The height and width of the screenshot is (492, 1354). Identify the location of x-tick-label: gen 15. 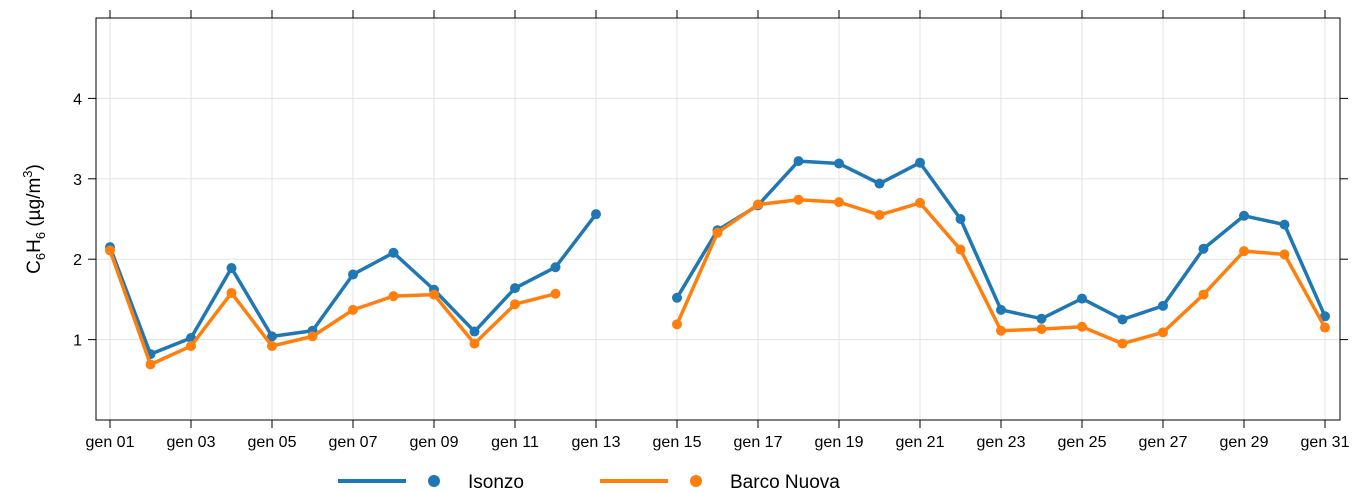
(677, 442).